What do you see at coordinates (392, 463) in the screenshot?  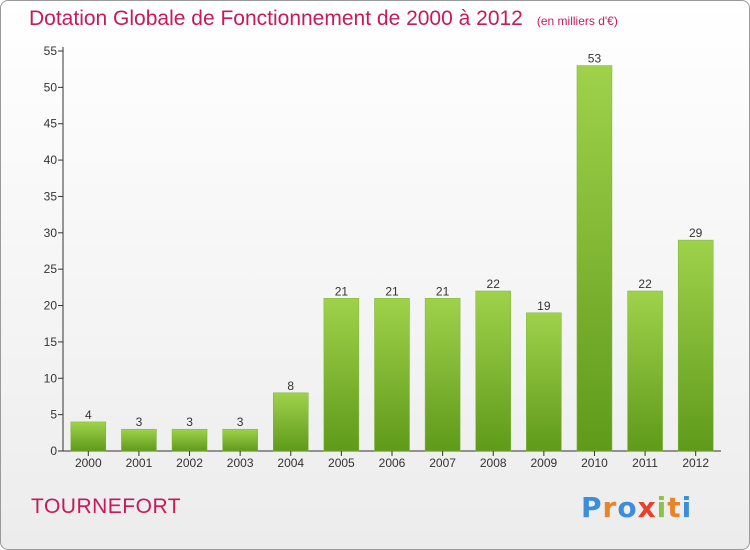 I see `x-tick-label: 2006` at bounding box center [392, 463].